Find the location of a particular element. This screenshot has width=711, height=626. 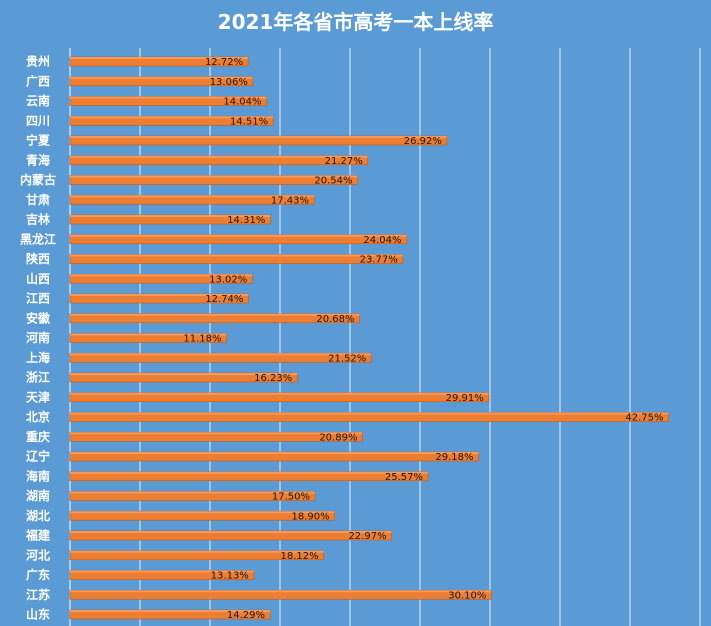

data-label: 13.13% is located at coordinates (230, 576).